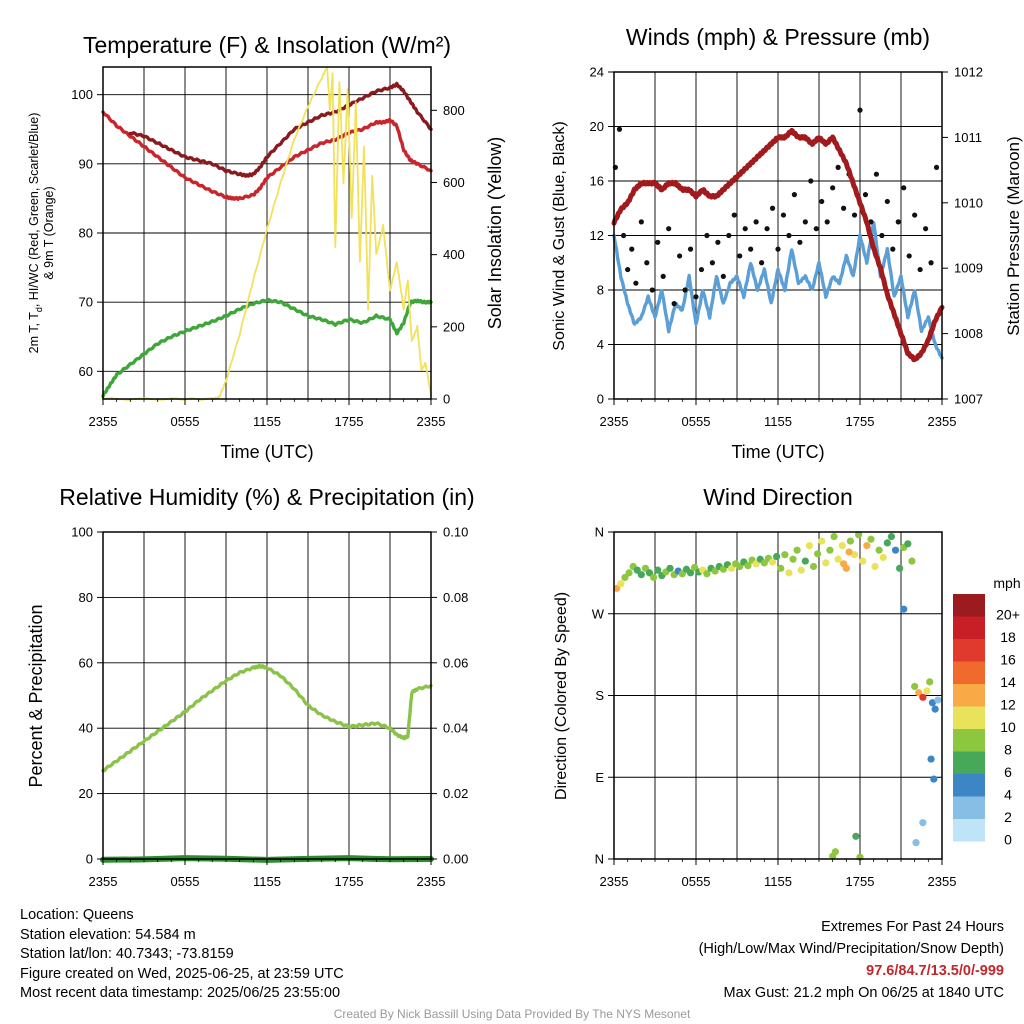  I want to click on humidity-xtick-label: 2355, so click(431, 881).